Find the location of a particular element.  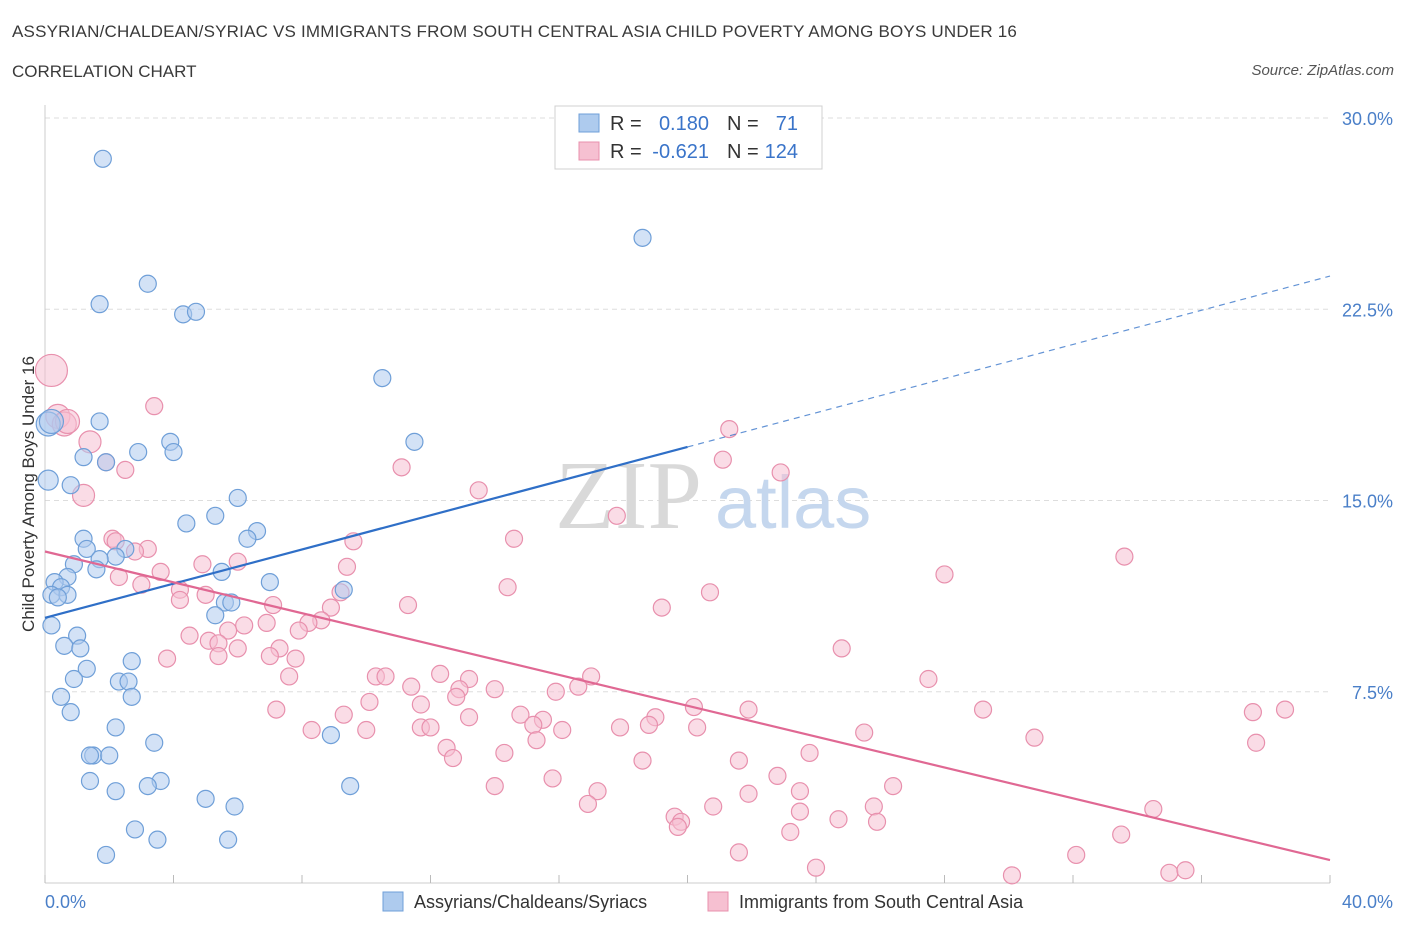

stats-r-value-1: 0.180 is located at coordinates (684, 124).